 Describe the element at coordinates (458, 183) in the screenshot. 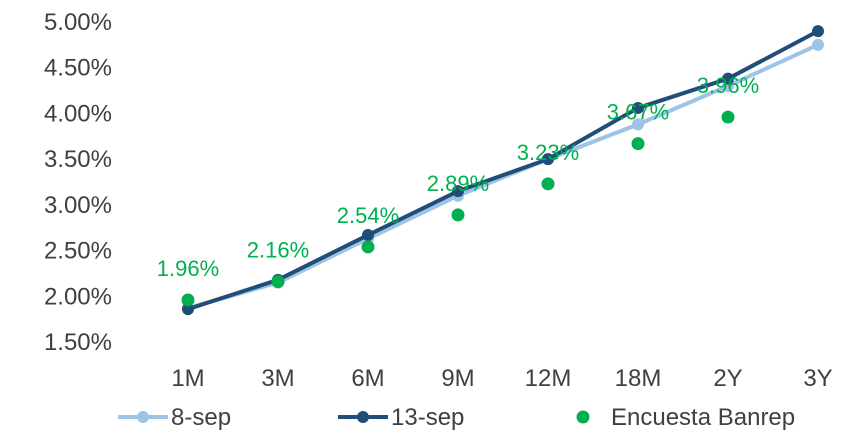

I see `data-label: 2.89%` at that location.